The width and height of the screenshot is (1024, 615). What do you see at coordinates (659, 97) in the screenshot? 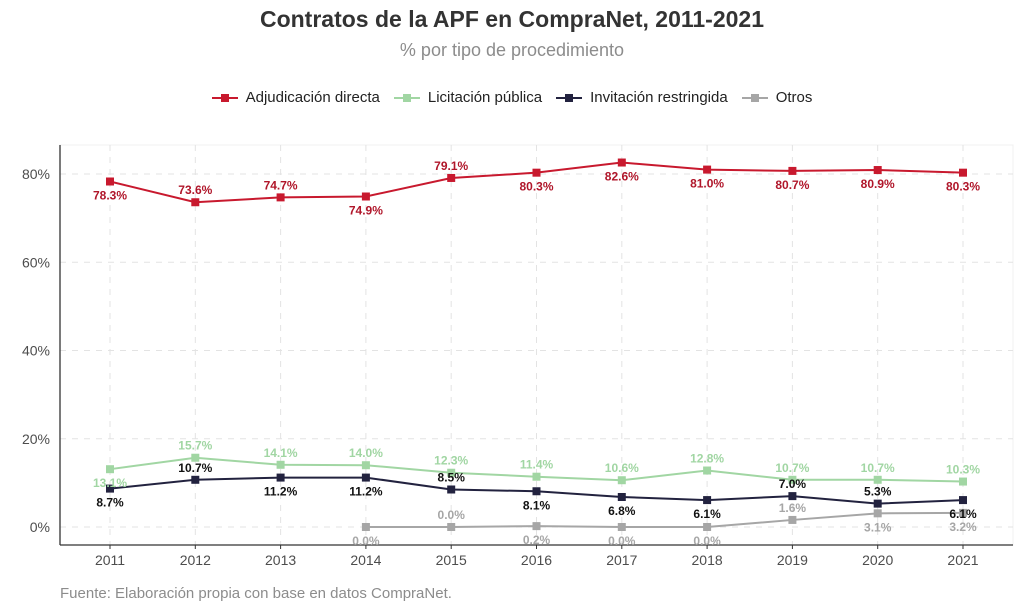
I see `legend-label: Invitación restringida` at bounding box center [659, 97].